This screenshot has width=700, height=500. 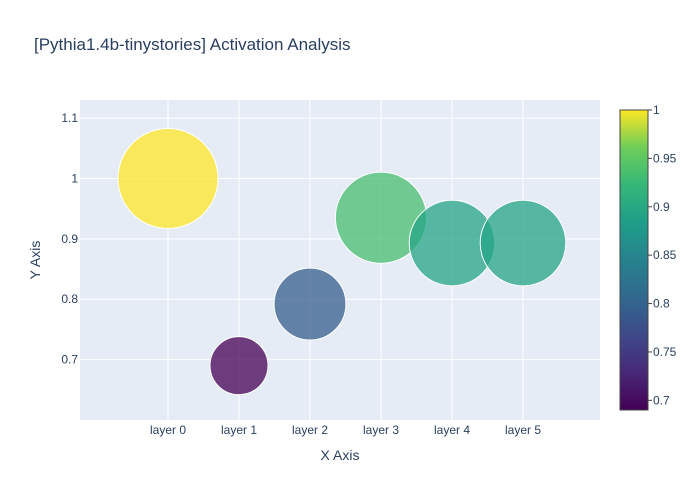 I want to click on y-axis-label: Y Axis, so click(x=35, y=260).